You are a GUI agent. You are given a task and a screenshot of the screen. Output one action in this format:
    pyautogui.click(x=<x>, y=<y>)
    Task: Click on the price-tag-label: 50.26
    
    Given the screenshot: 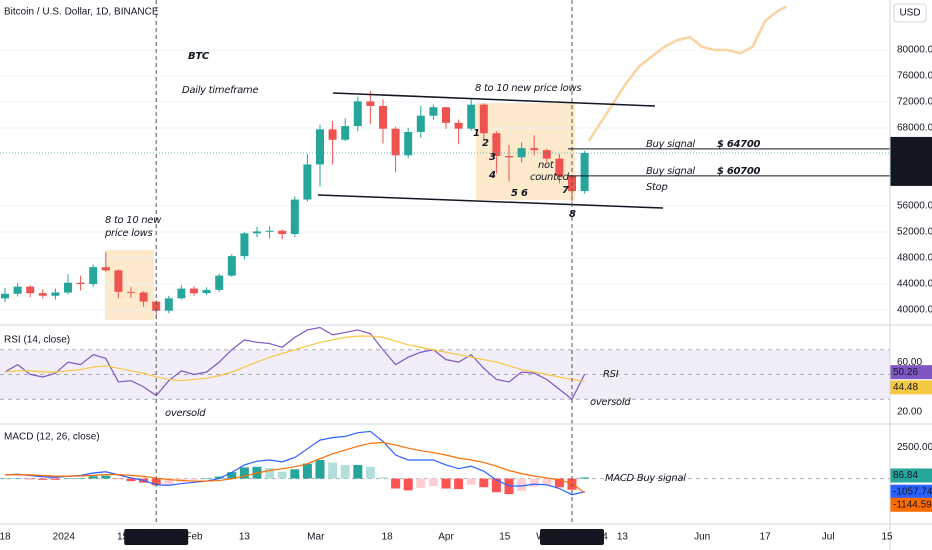 What is the action you would take?
    pyautogui.click(x=905, y=372)
    